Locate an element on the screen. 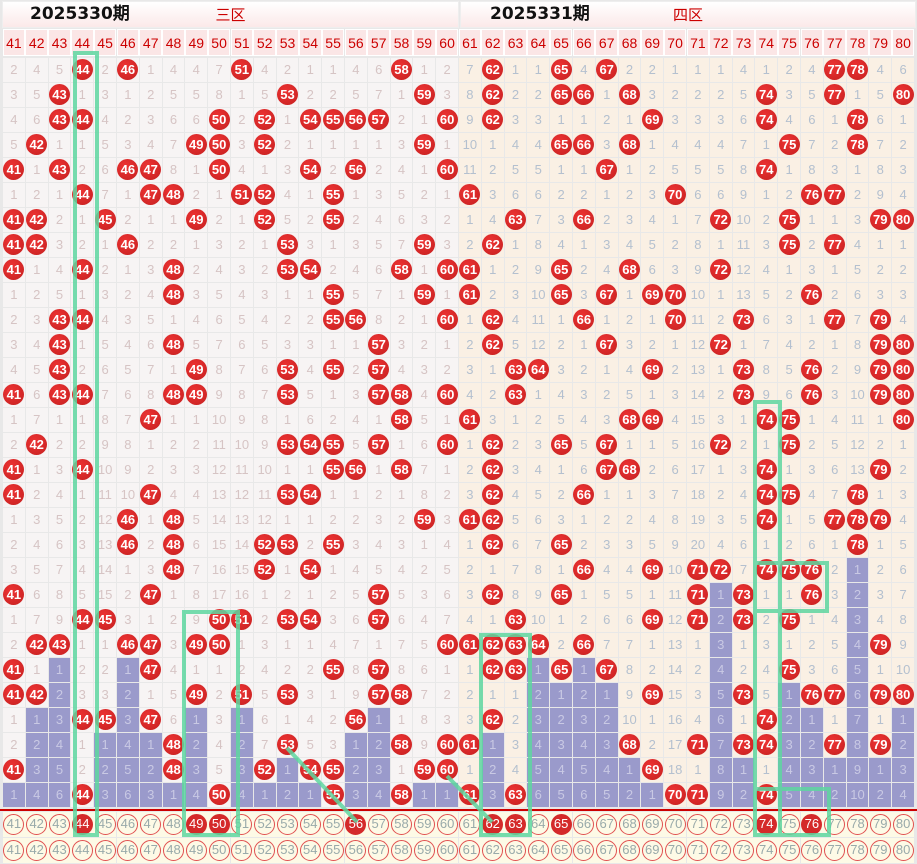 The image size is (917, 864). draw-select-ball-74: 74 is located at coordinates (766, 824).